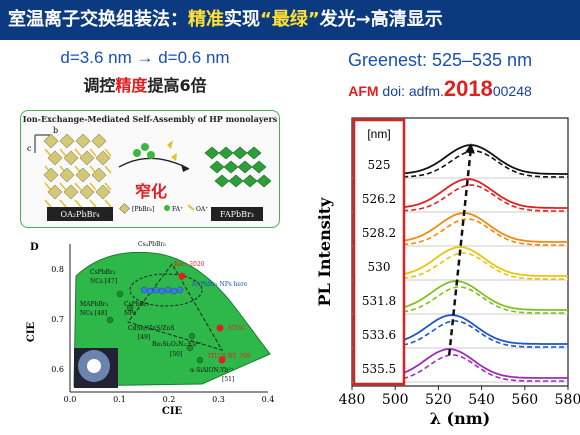  I want to click on legend-fa: FA⁺, so click(177, 209).